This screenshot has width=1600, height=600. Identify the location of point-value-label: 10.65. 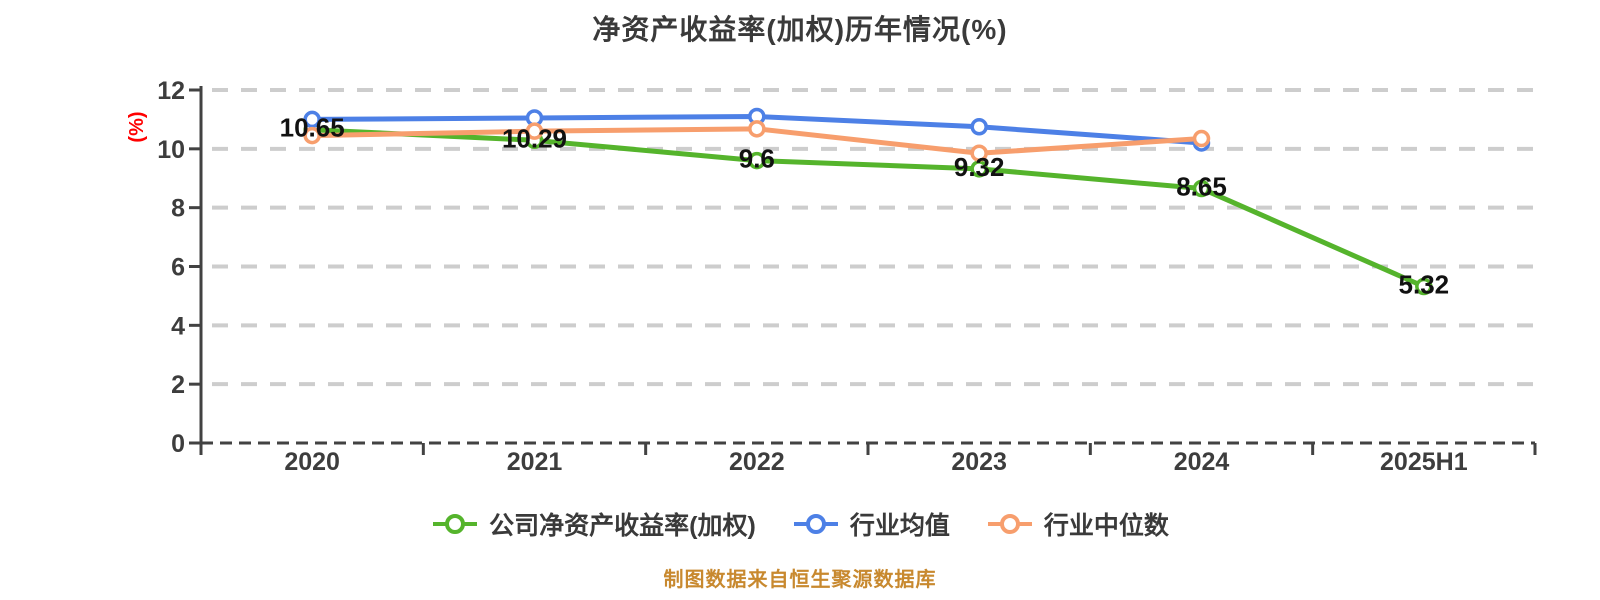
(312, 128).